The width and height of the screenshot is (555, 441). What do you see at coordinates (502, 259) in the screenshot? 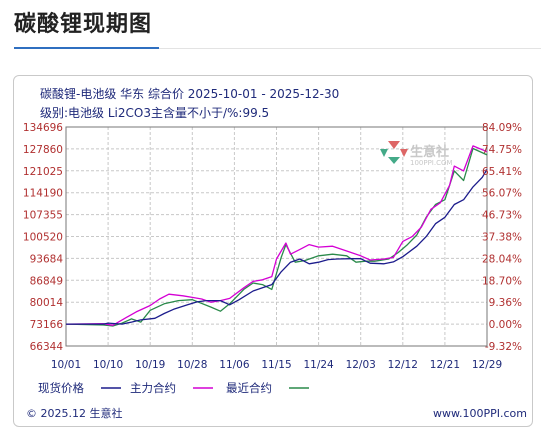
I see `right-axis-tick-label: 28.04%` at bounding box center [502, 259].